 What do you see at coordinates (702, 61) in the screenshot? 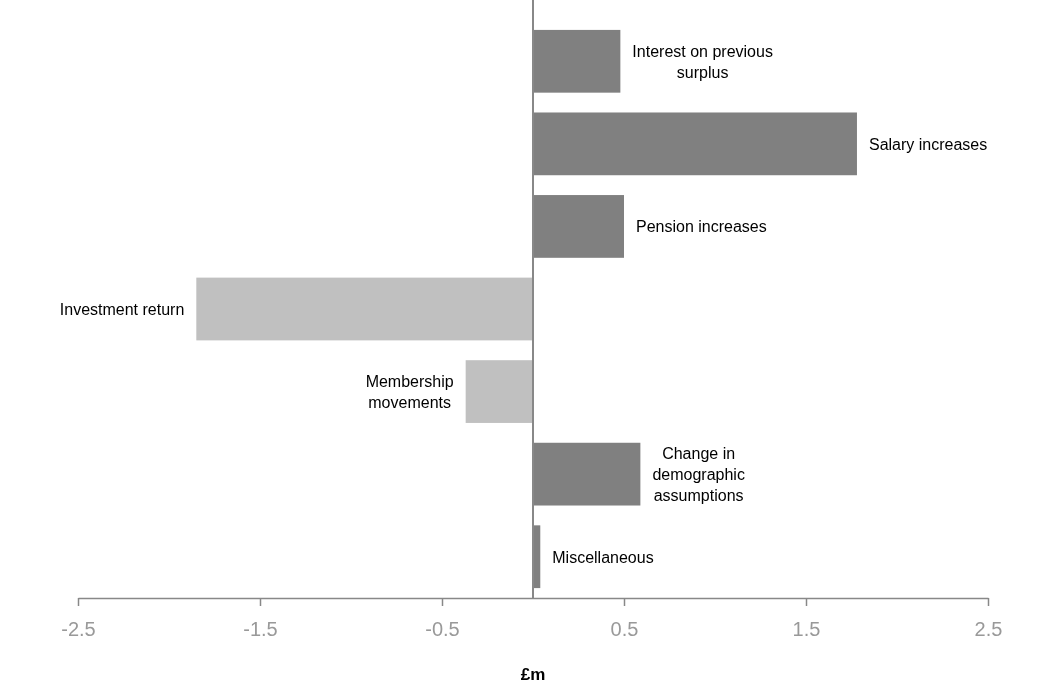
I see `y-tick-label: Interest on previous surplus` at bounding box center [702, 61].